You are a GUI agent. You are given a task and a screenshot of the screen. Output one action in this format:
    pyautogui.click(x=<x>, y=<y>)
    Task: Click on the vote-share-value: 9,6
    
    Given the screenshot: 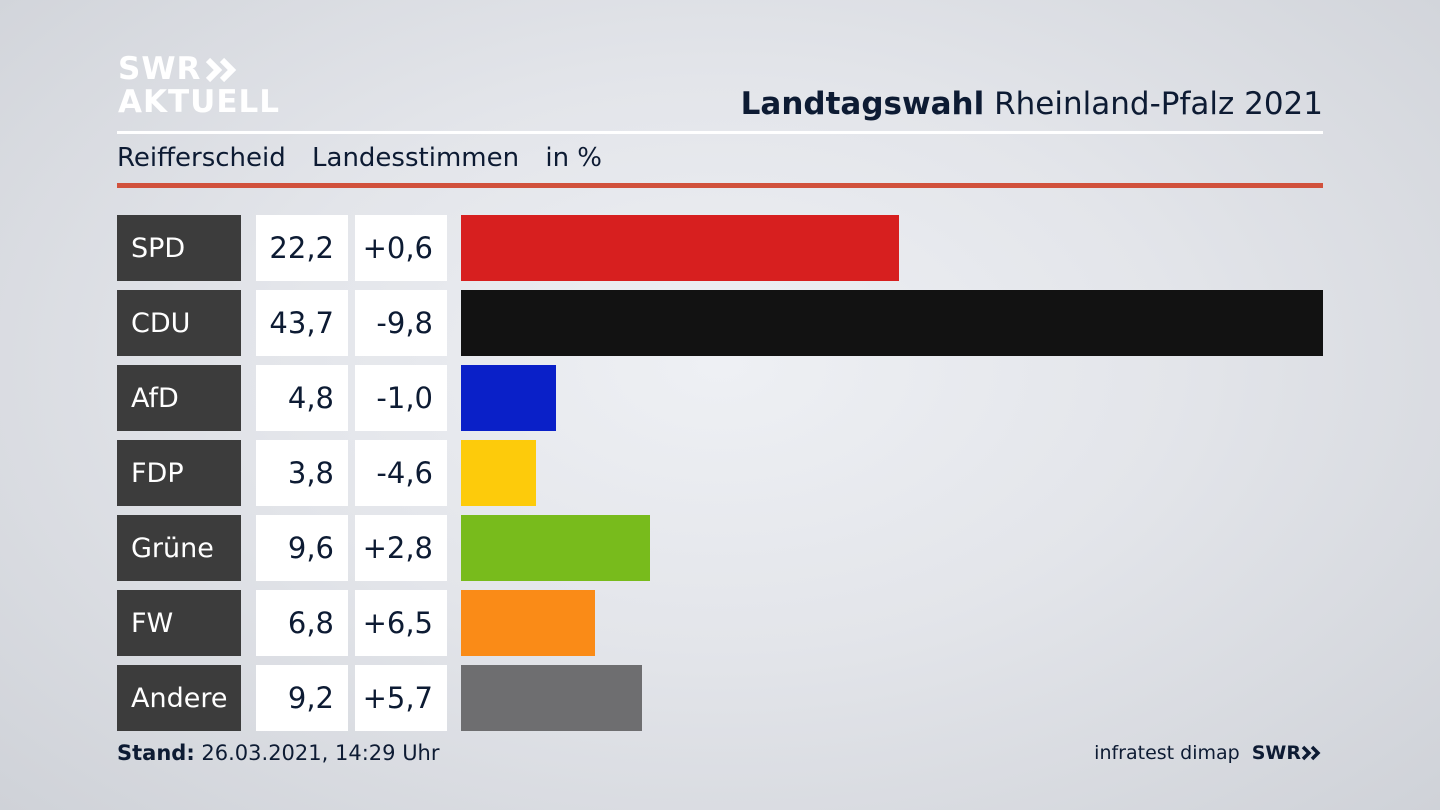 What is the action you would take?
    pyautogui.click(x=302, y=548)
    